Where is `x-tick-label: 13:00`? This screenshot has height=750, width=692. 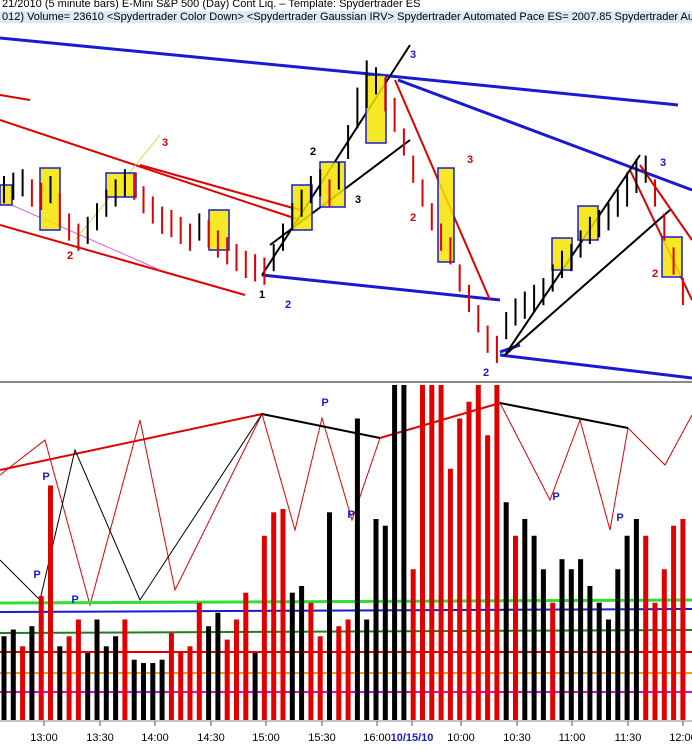 x-tick-label: 13:00 is located at coordinates (44, 738).